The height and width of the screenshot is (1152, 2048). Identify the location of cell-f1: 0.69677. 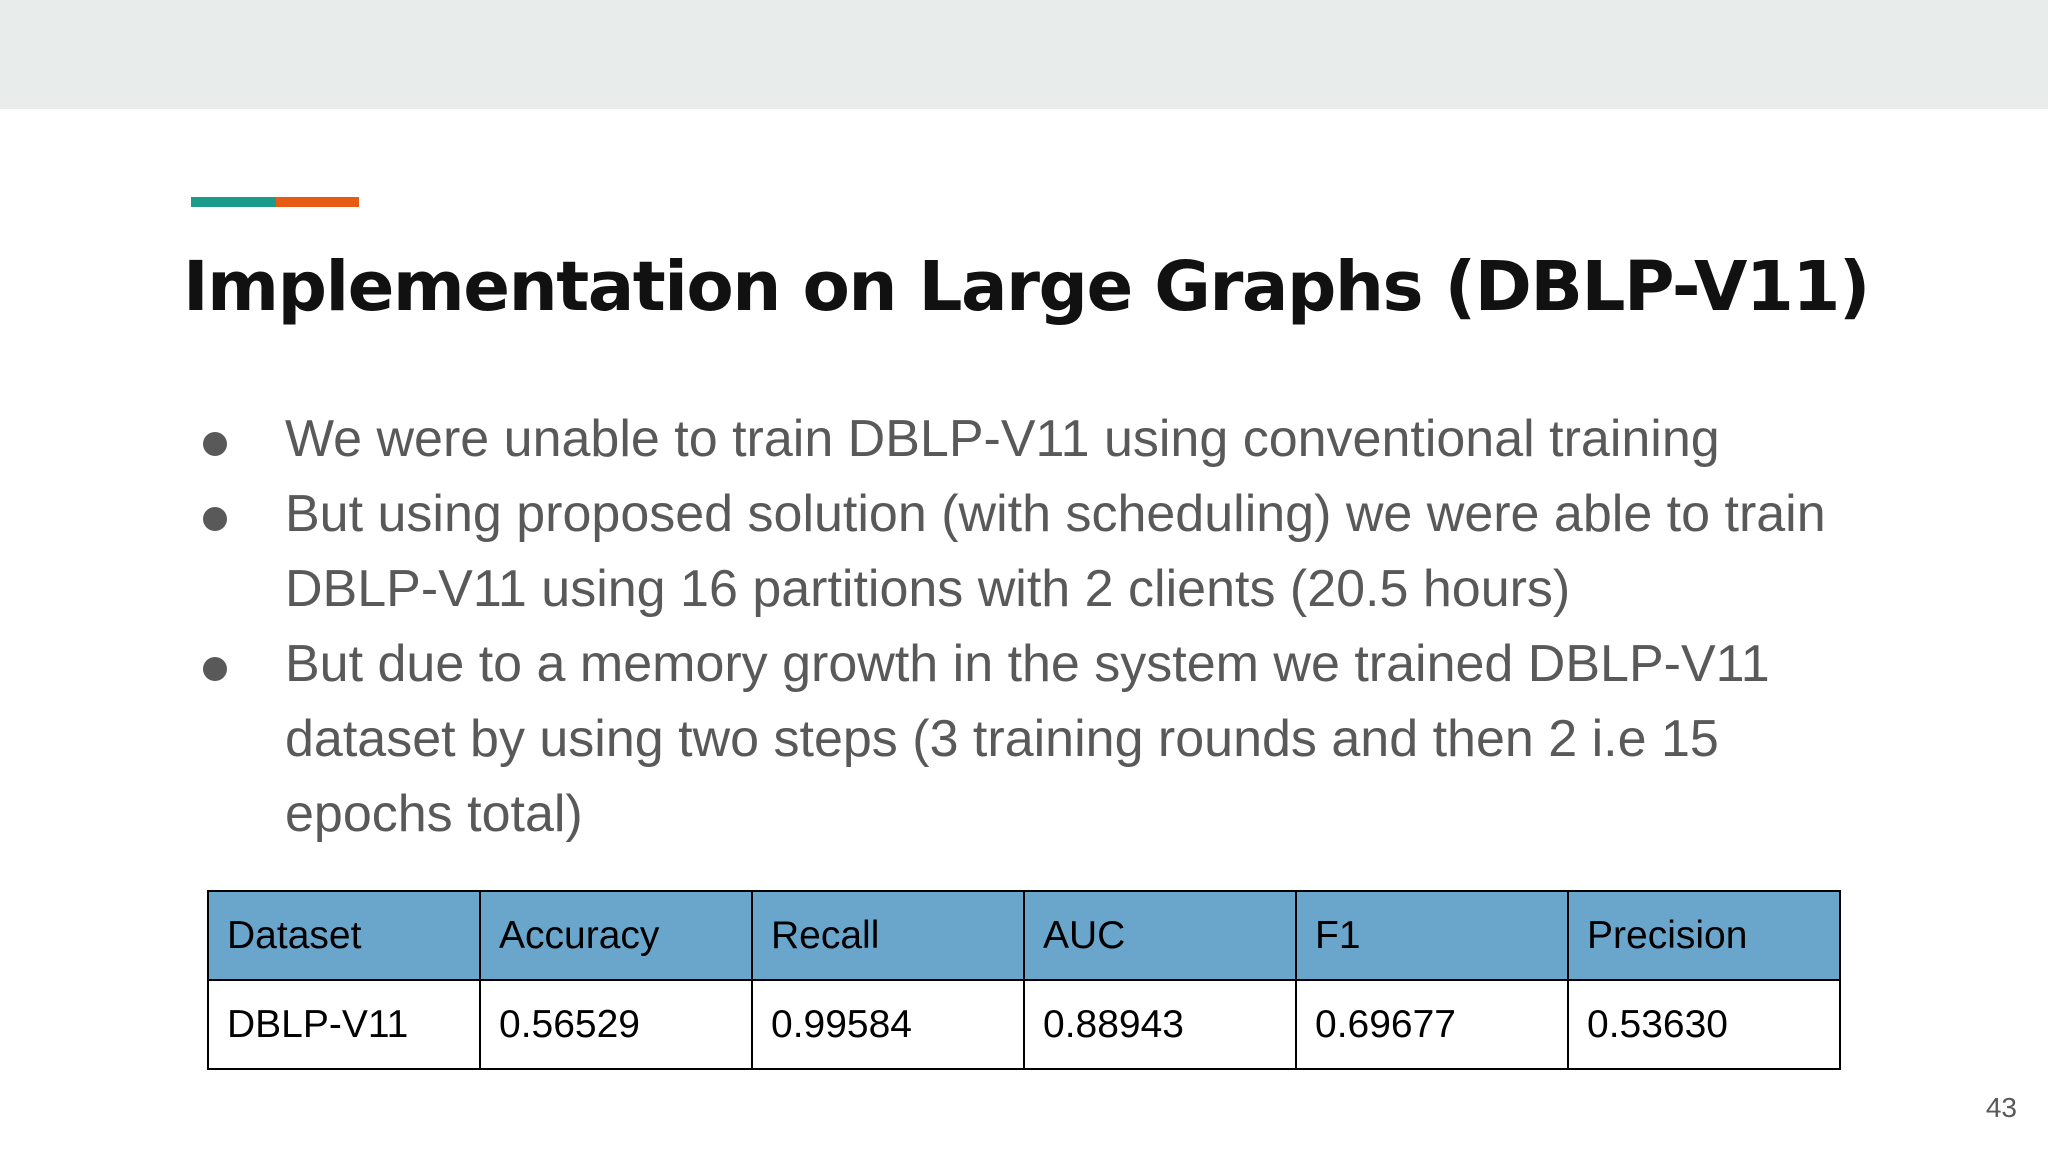
(1432, 1024).